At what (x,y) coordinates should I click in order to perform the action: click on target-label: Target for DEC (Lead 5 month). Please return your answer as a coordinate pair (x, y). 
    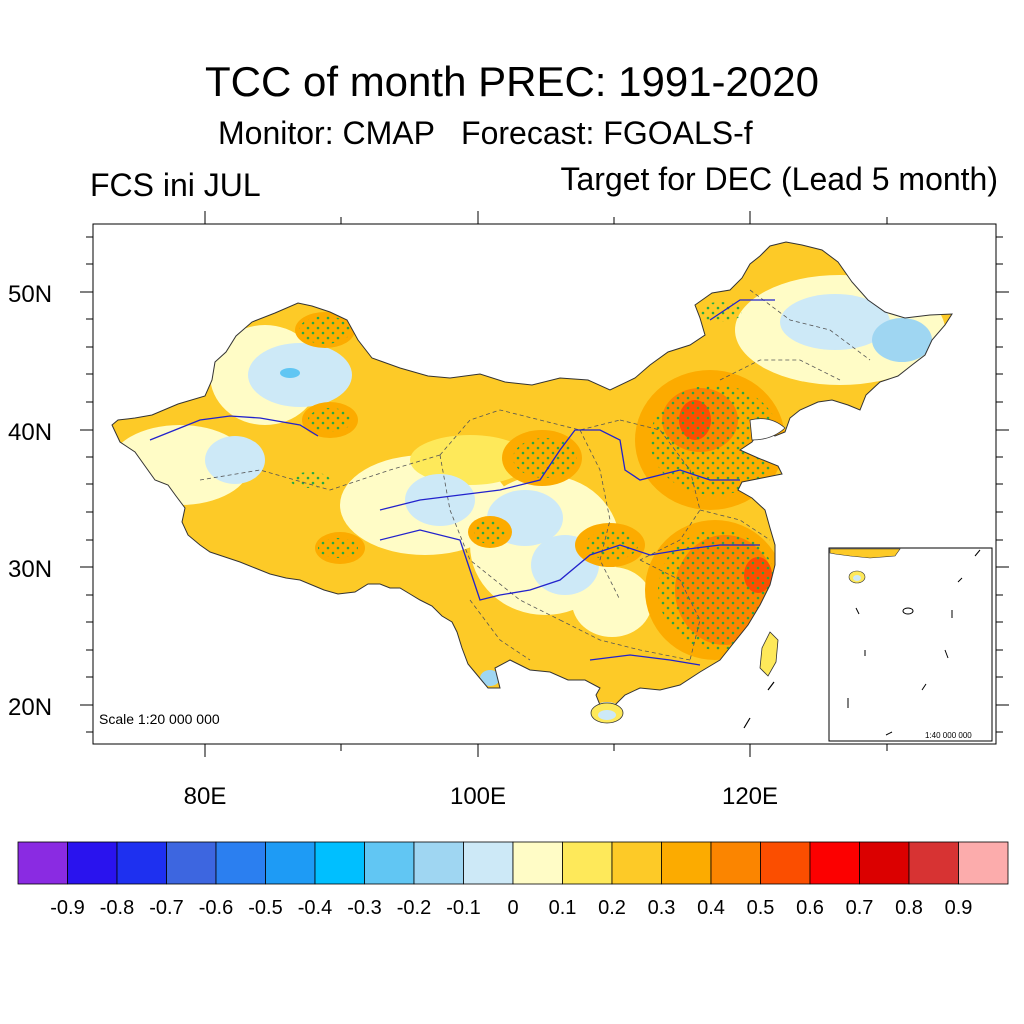
    Looking at the image, I should click on (779, 179).